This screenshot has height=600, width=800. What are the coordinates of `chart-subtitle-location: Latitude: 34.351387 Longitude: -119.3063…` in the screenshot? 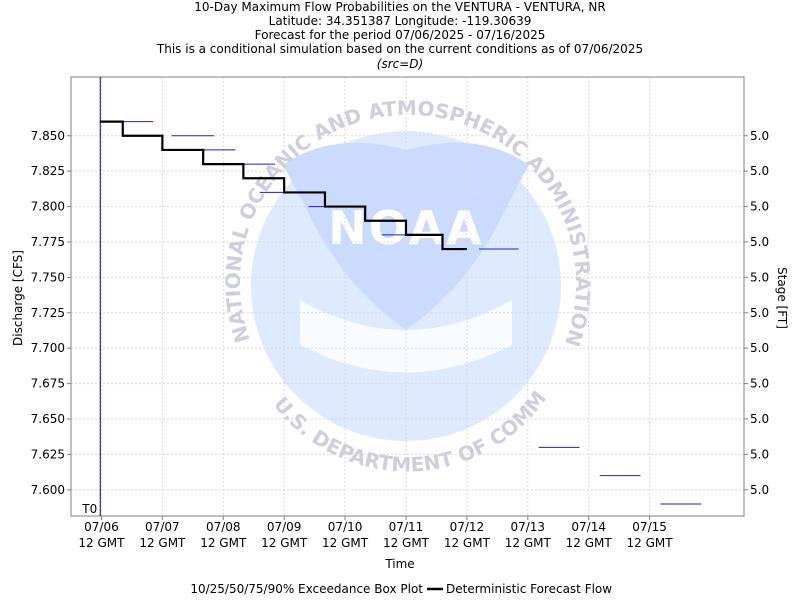 It's located at (400, 21).